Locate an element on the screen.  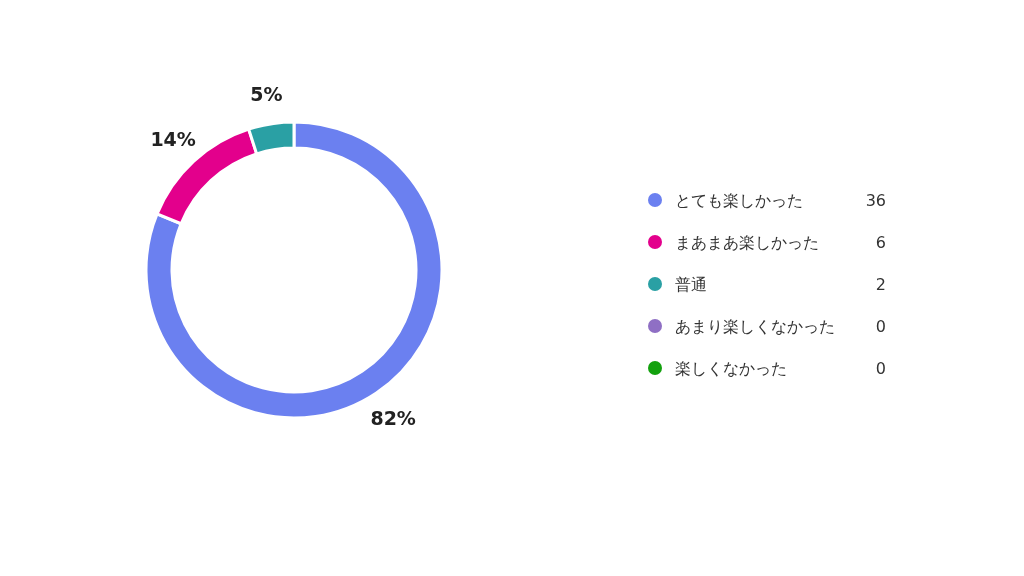
data-label: 5% is located at coordinates (266, 94).